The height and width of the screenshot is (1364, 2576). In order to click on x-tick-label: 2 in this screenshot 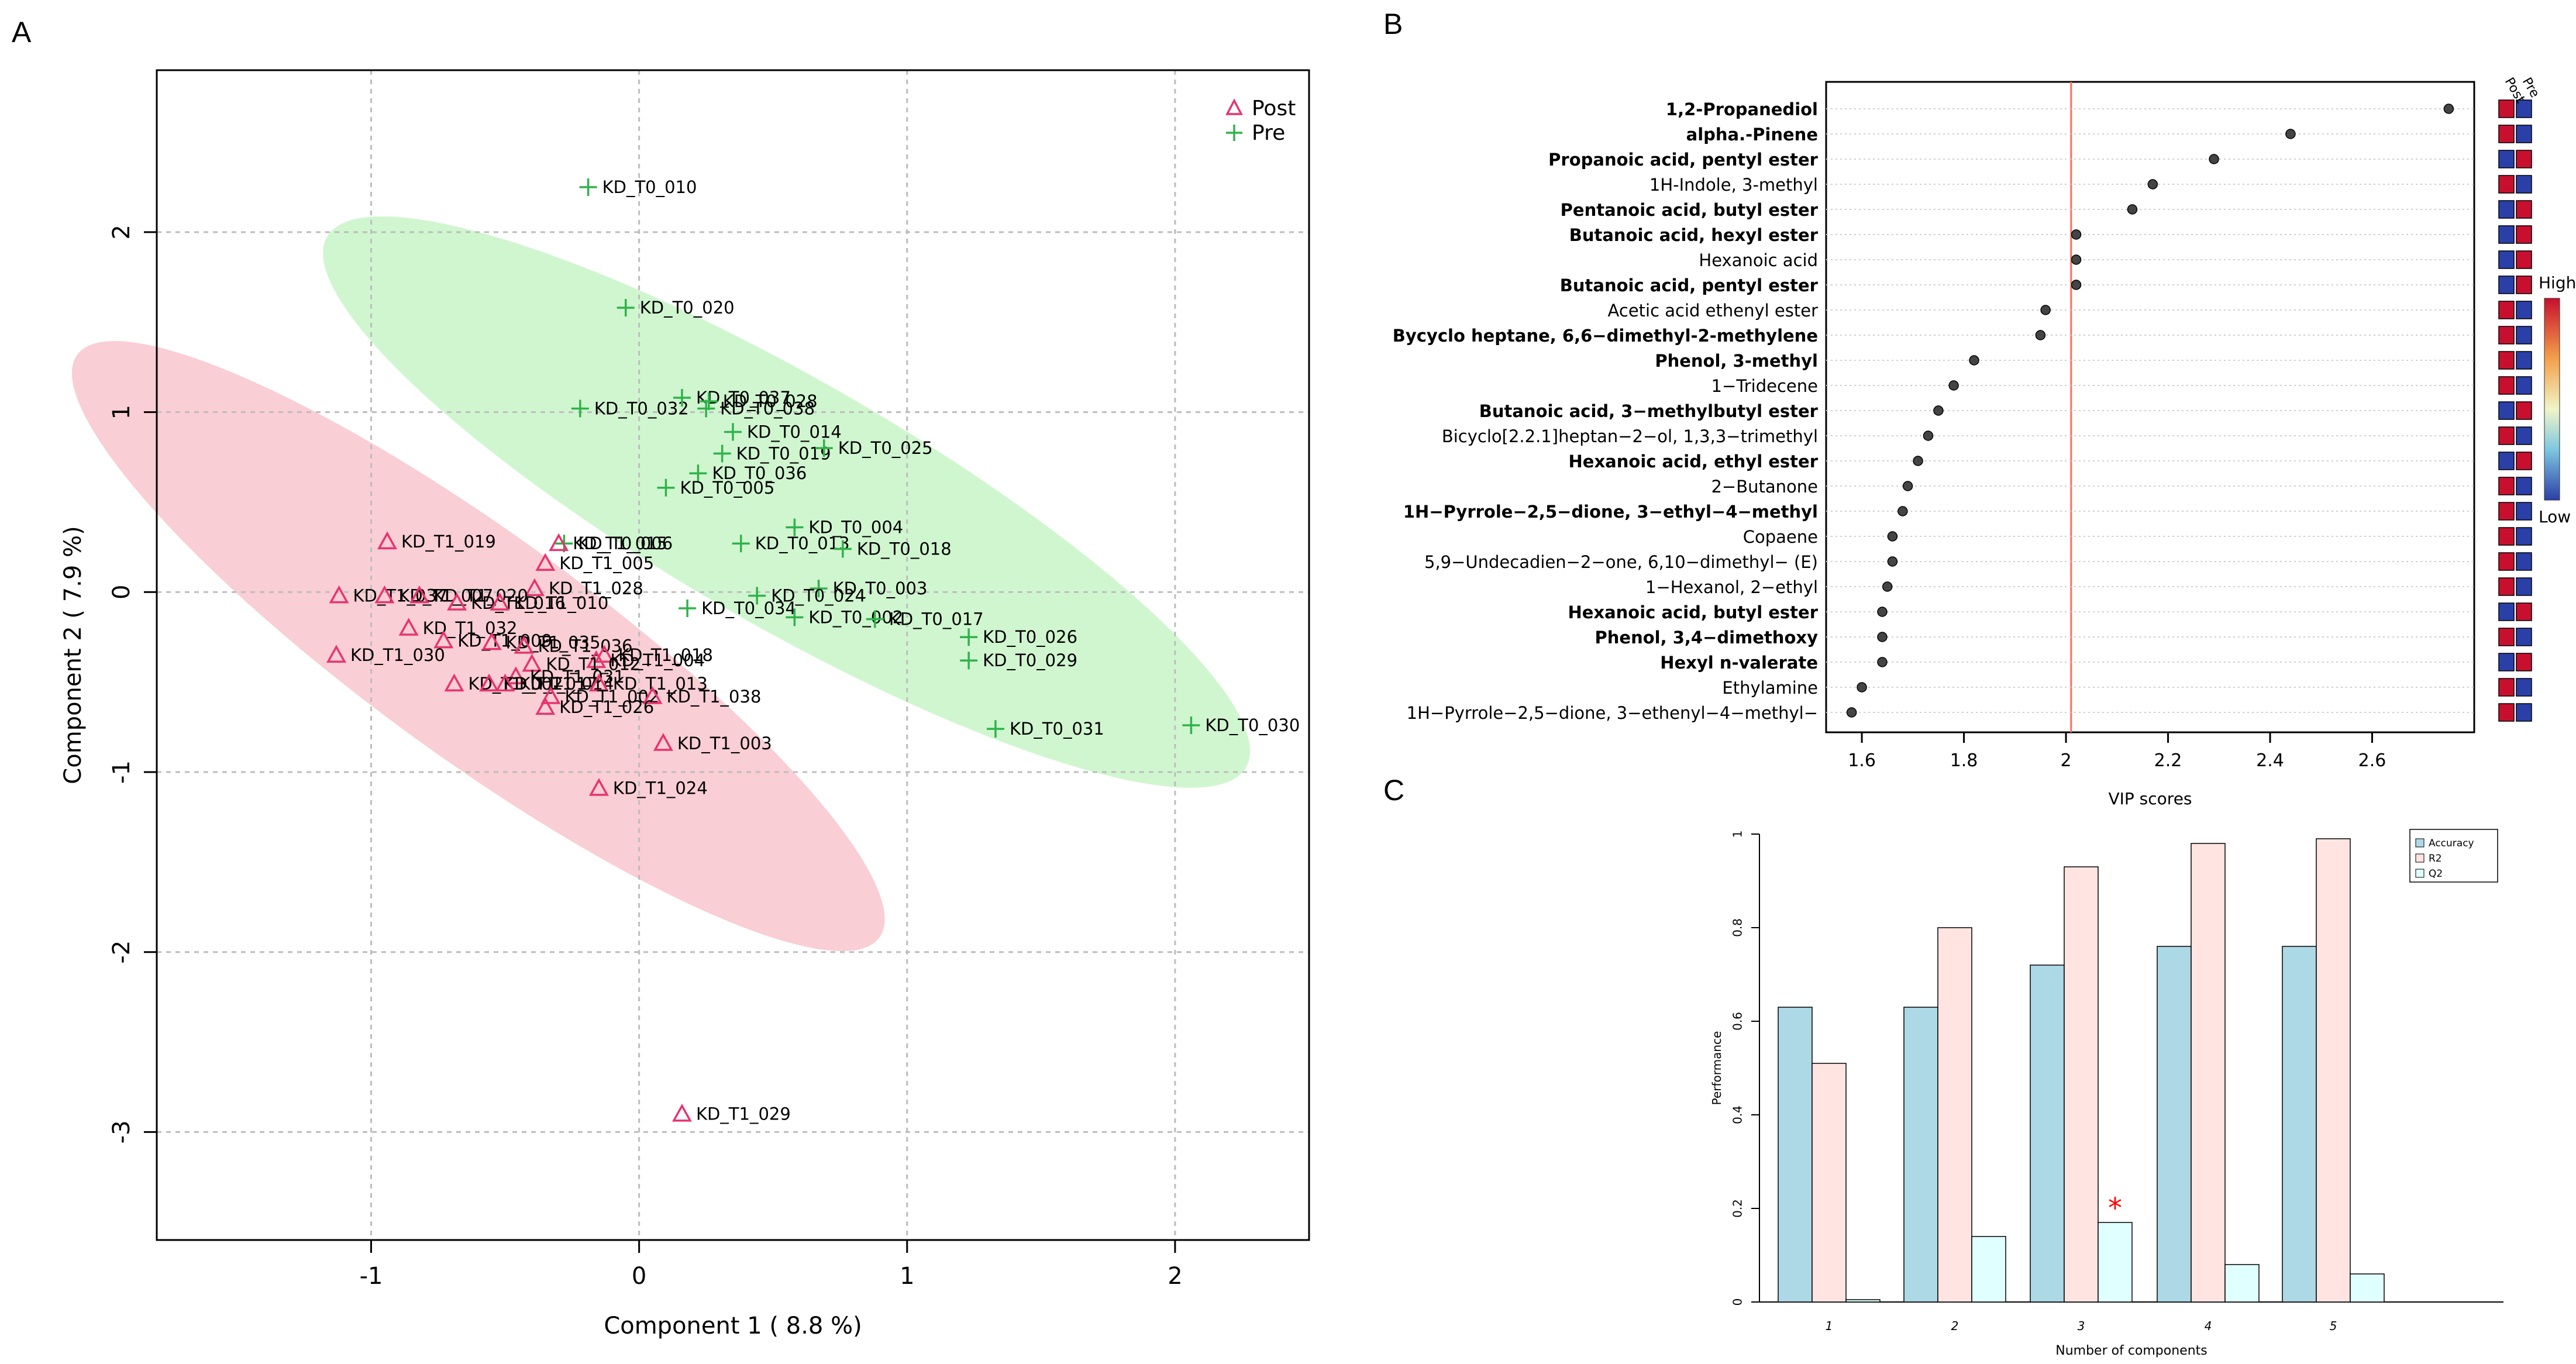, I will do `click(1175, 1276)`.